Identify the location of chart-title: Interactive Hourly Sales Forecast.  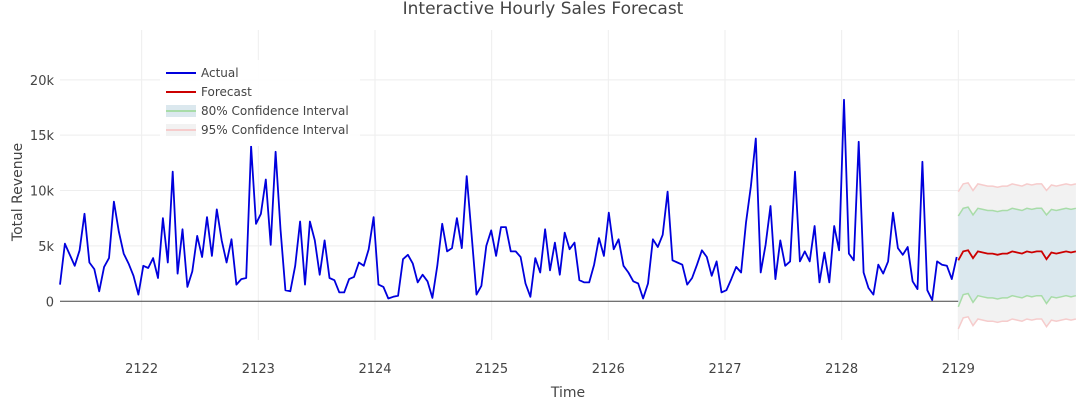
(543, 9).